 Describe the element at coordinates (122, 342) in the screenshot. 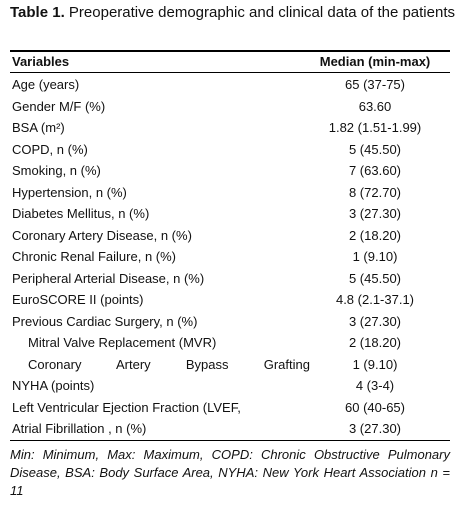

I see `variable-cell: Mitral Valve Replacement (MVR)` at that location.